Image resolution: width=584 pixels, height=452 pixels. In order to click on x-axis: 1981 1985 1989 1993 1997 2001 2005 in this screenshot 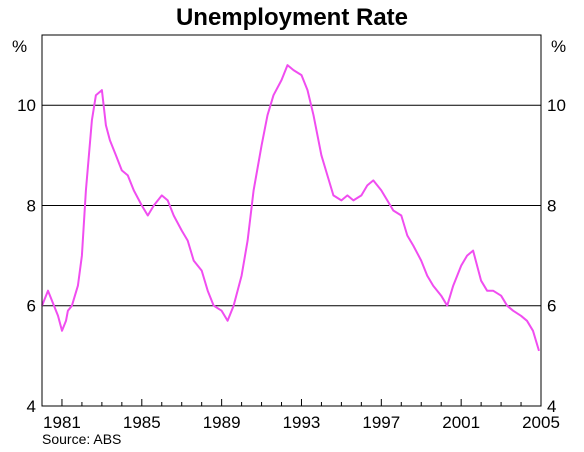, I will do `click(300, 415)`.